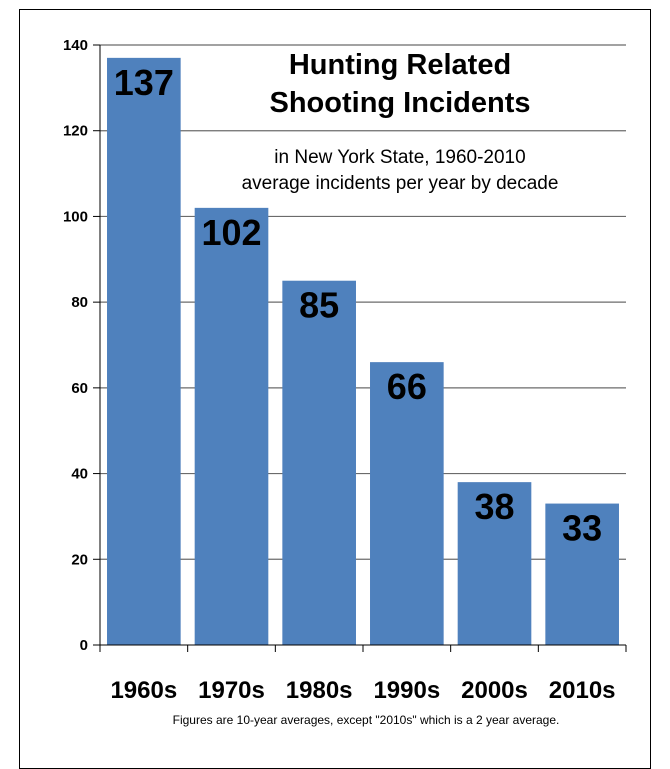 This screenshot has height=769, width=670. Describe the element at coordinates (231, 426) in the screenshot. I see `bar-1970s` at that location.